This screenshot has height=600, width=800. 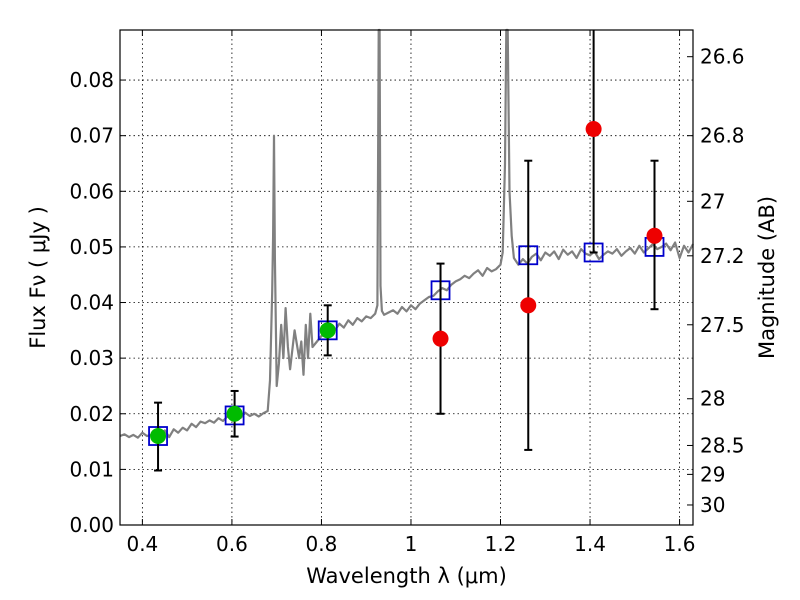 What do you see at coordinates (722, 445) in the screenshot?
I see `right-tick-label: 28.5` at bounding box center [722, 445].